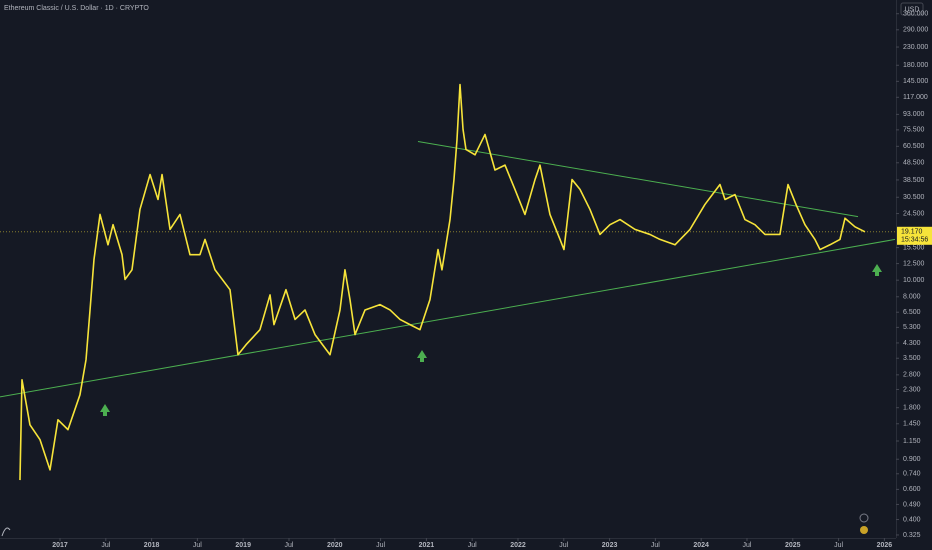 The image size is (932, 550). What do you see at coordinates (335, 545) in the screenshot?
I see `x-tick-label: 2020` at bounding box center [335, 545].